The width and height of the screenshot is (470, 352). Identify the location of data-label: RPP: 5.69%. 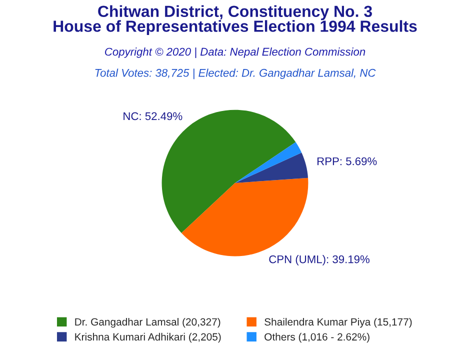
(347, 161).